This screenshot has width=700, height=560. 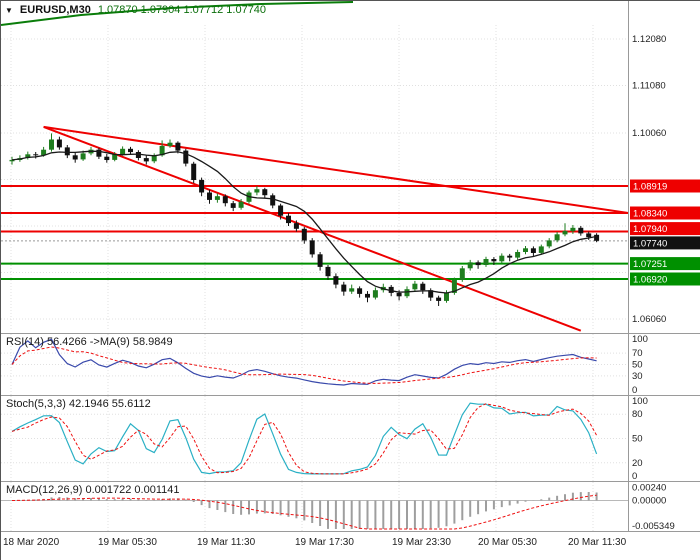 I want to click on time-label: 18 Mar 2020, so click(x=31, y=542).